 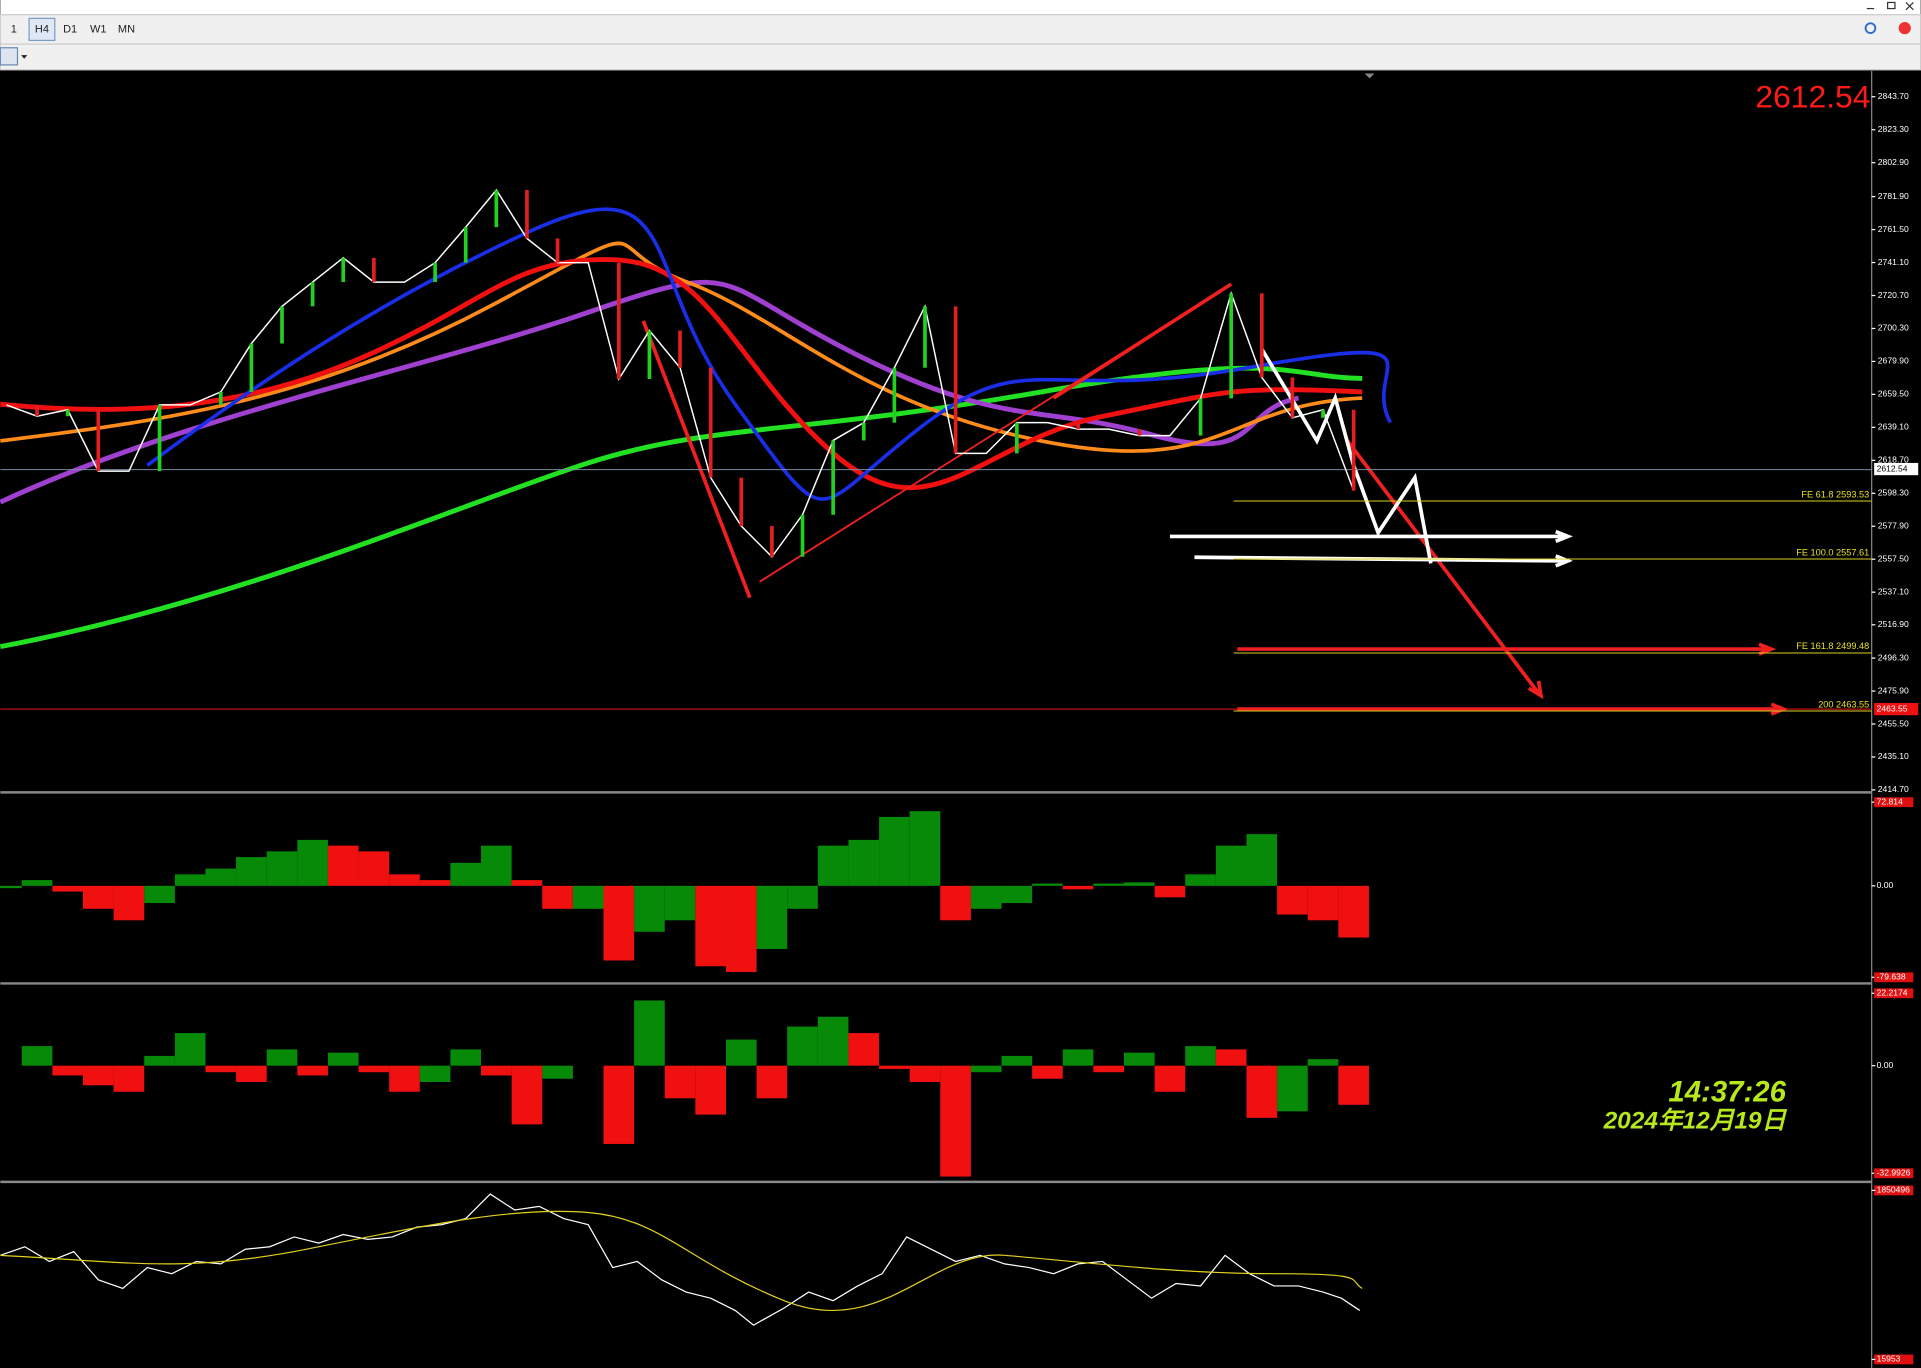 I want to click on timeframe-label: D1, so click(x=70, y=29).